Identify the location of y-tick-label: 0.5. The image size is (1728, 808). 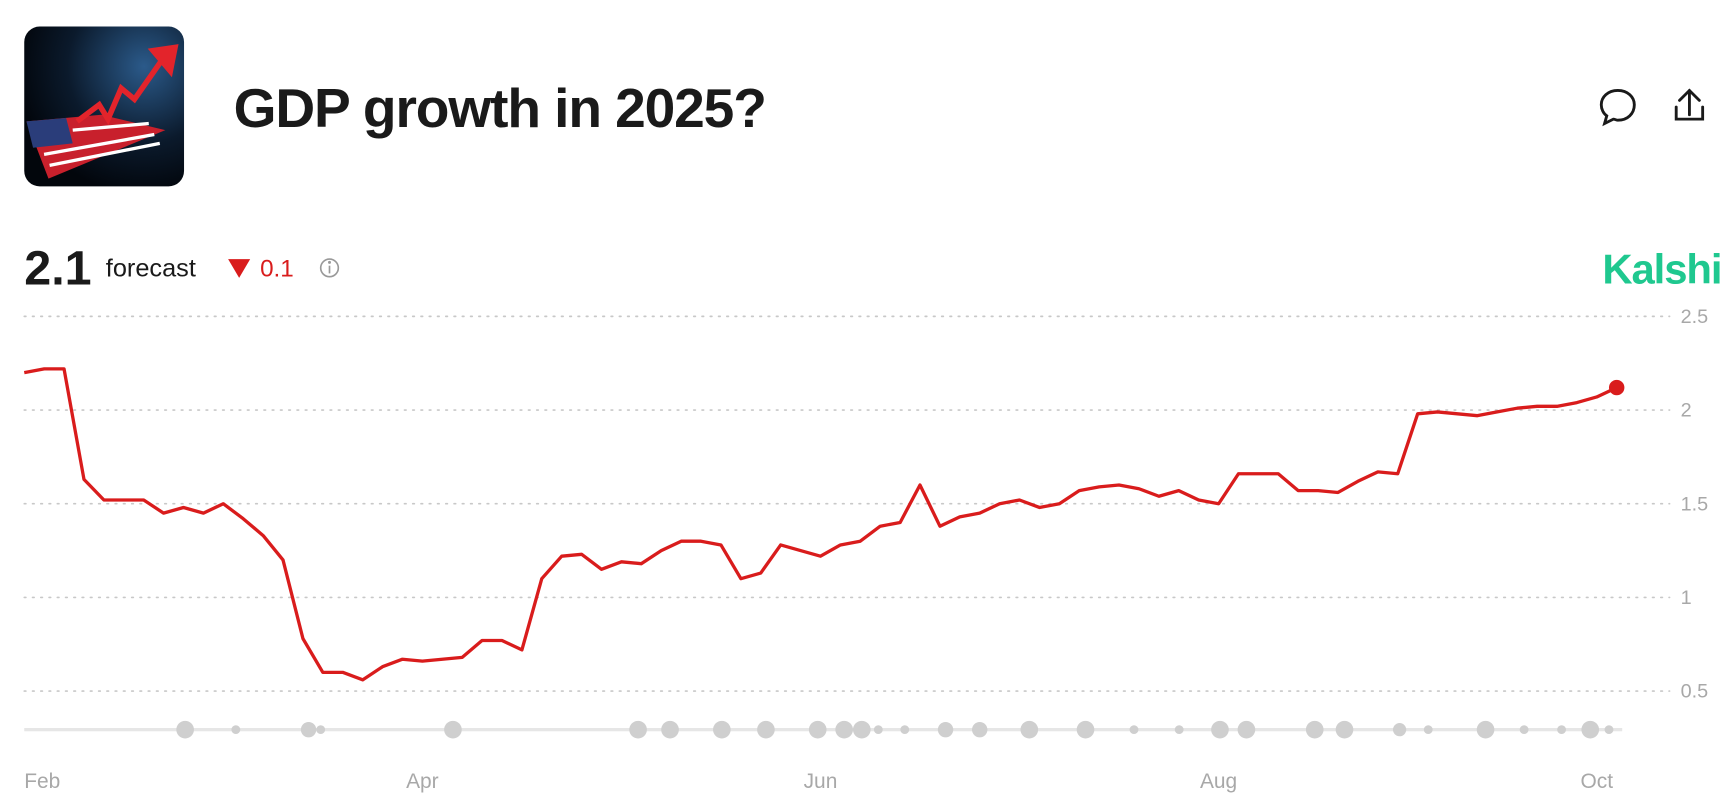
(1695, 692).